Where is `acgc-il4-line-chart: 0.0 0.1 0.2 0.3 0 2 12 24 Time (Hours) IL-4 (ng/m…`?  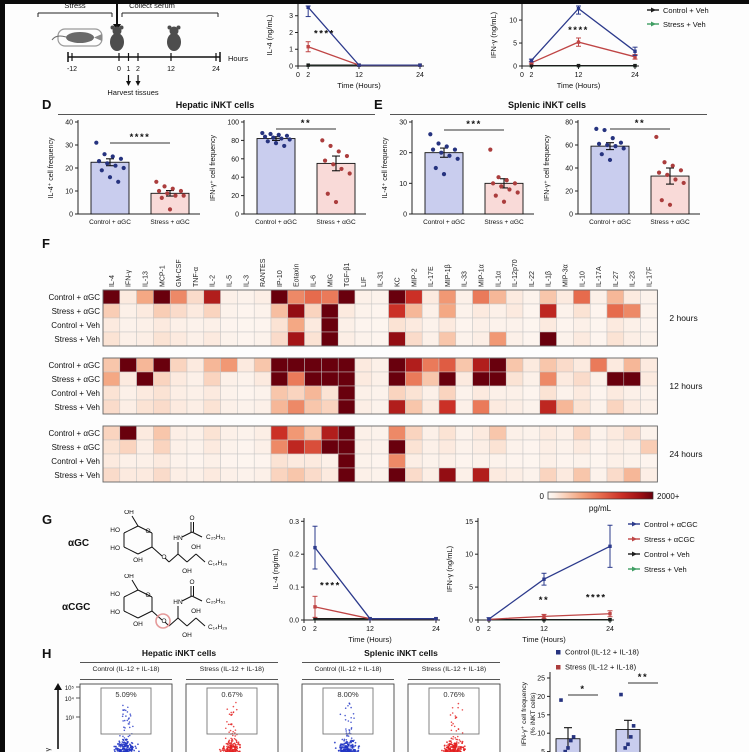 acgc-il4-line-chart: 0.0 0.1 0.2 0.3 0 2 12 24 Time (Hours) IL-4 (ng/m… is located at coordinates (355, 581).